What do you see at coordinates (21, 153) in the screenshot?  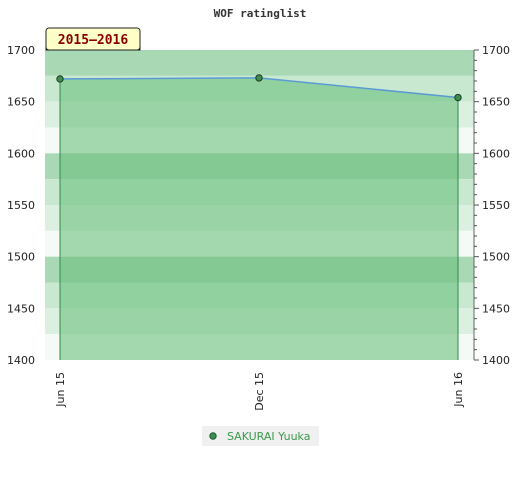 I see `y-tick-label-left: 1600` at bounding box center [21, 153].